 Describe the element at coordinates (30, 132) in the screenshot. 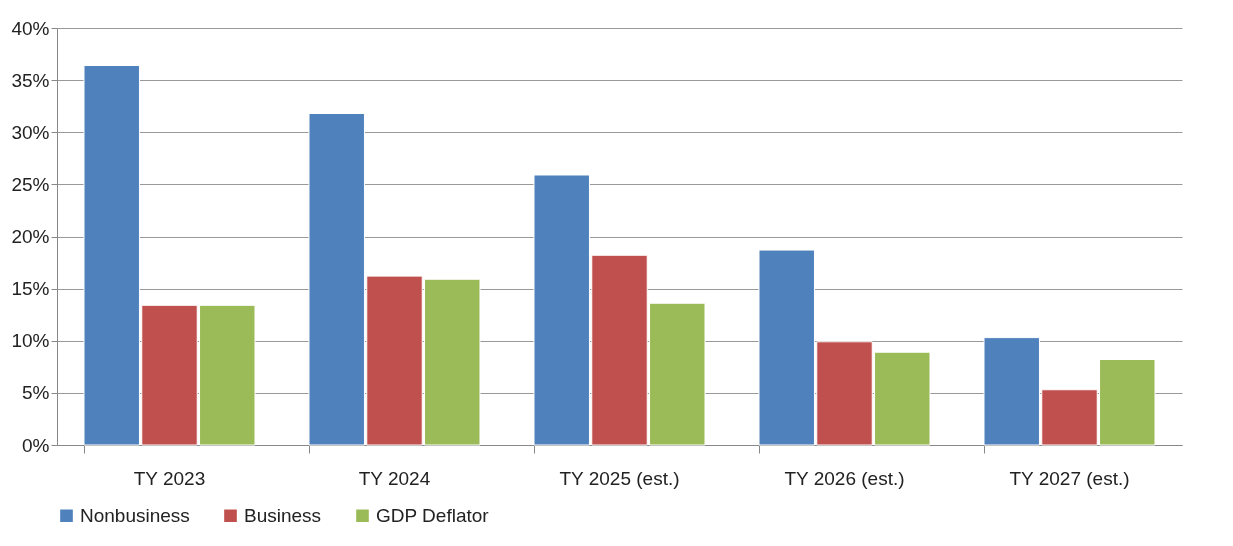

I see `y-tick-label: 30%` at that location.